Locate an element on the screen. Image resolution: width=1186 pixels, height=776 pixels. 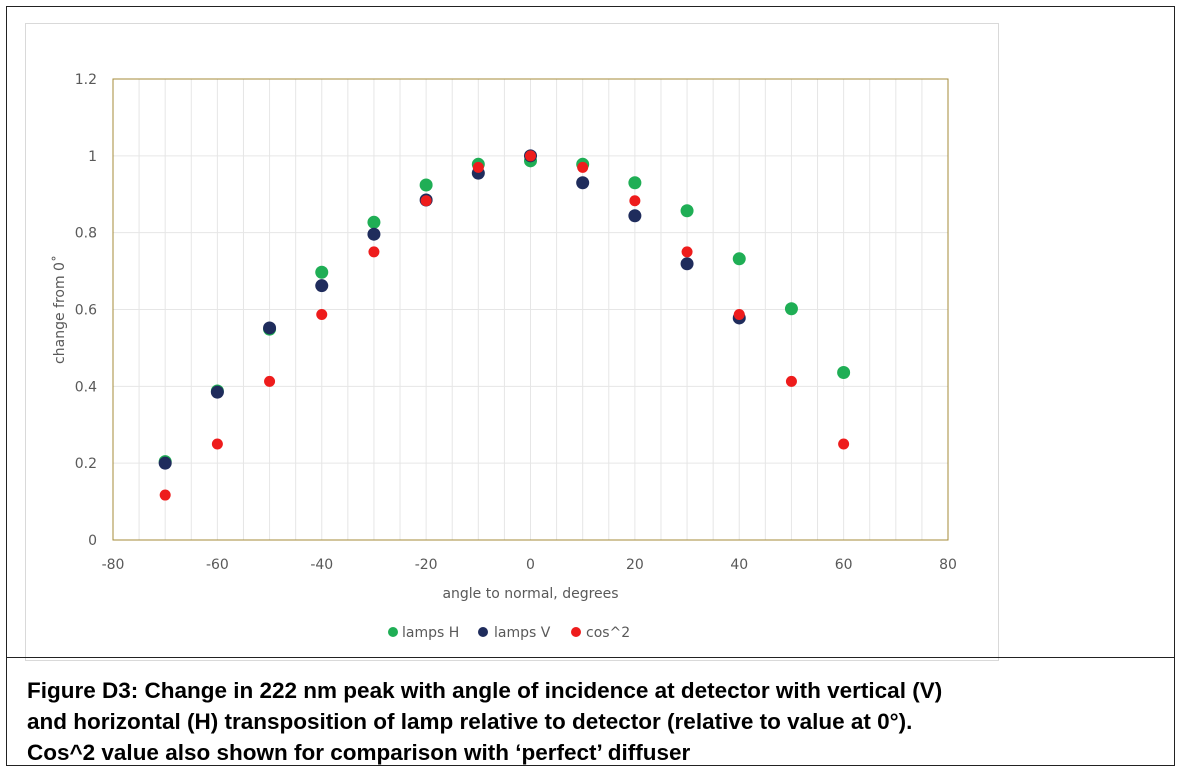
y-tick-label: 0.8 is located at coordinates (86, 234).